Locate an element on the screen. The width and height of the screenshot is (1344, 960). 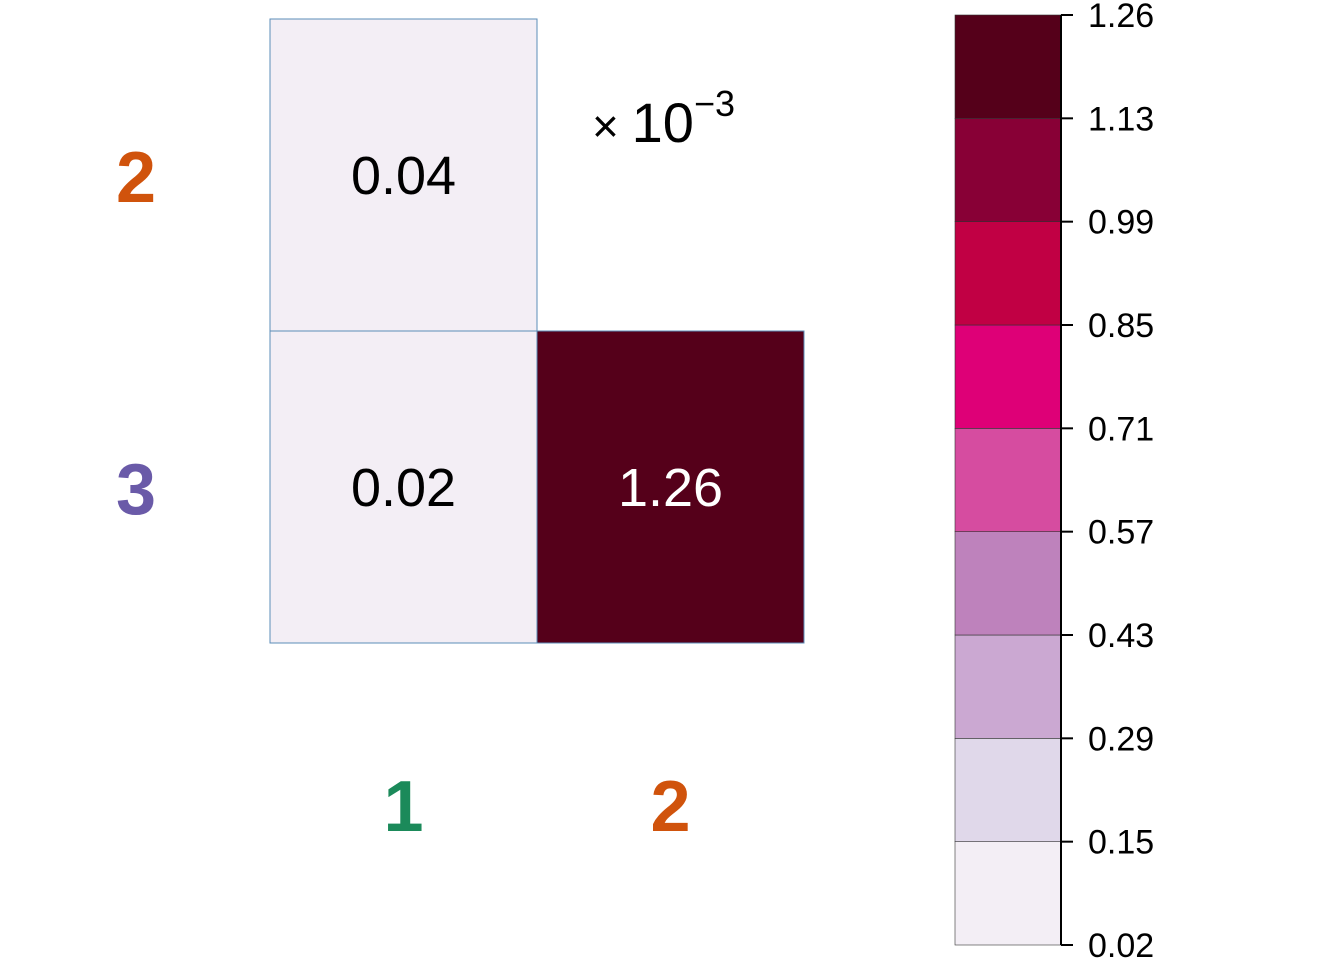
y-category-label: 2 is located at coordinates (136, 178).